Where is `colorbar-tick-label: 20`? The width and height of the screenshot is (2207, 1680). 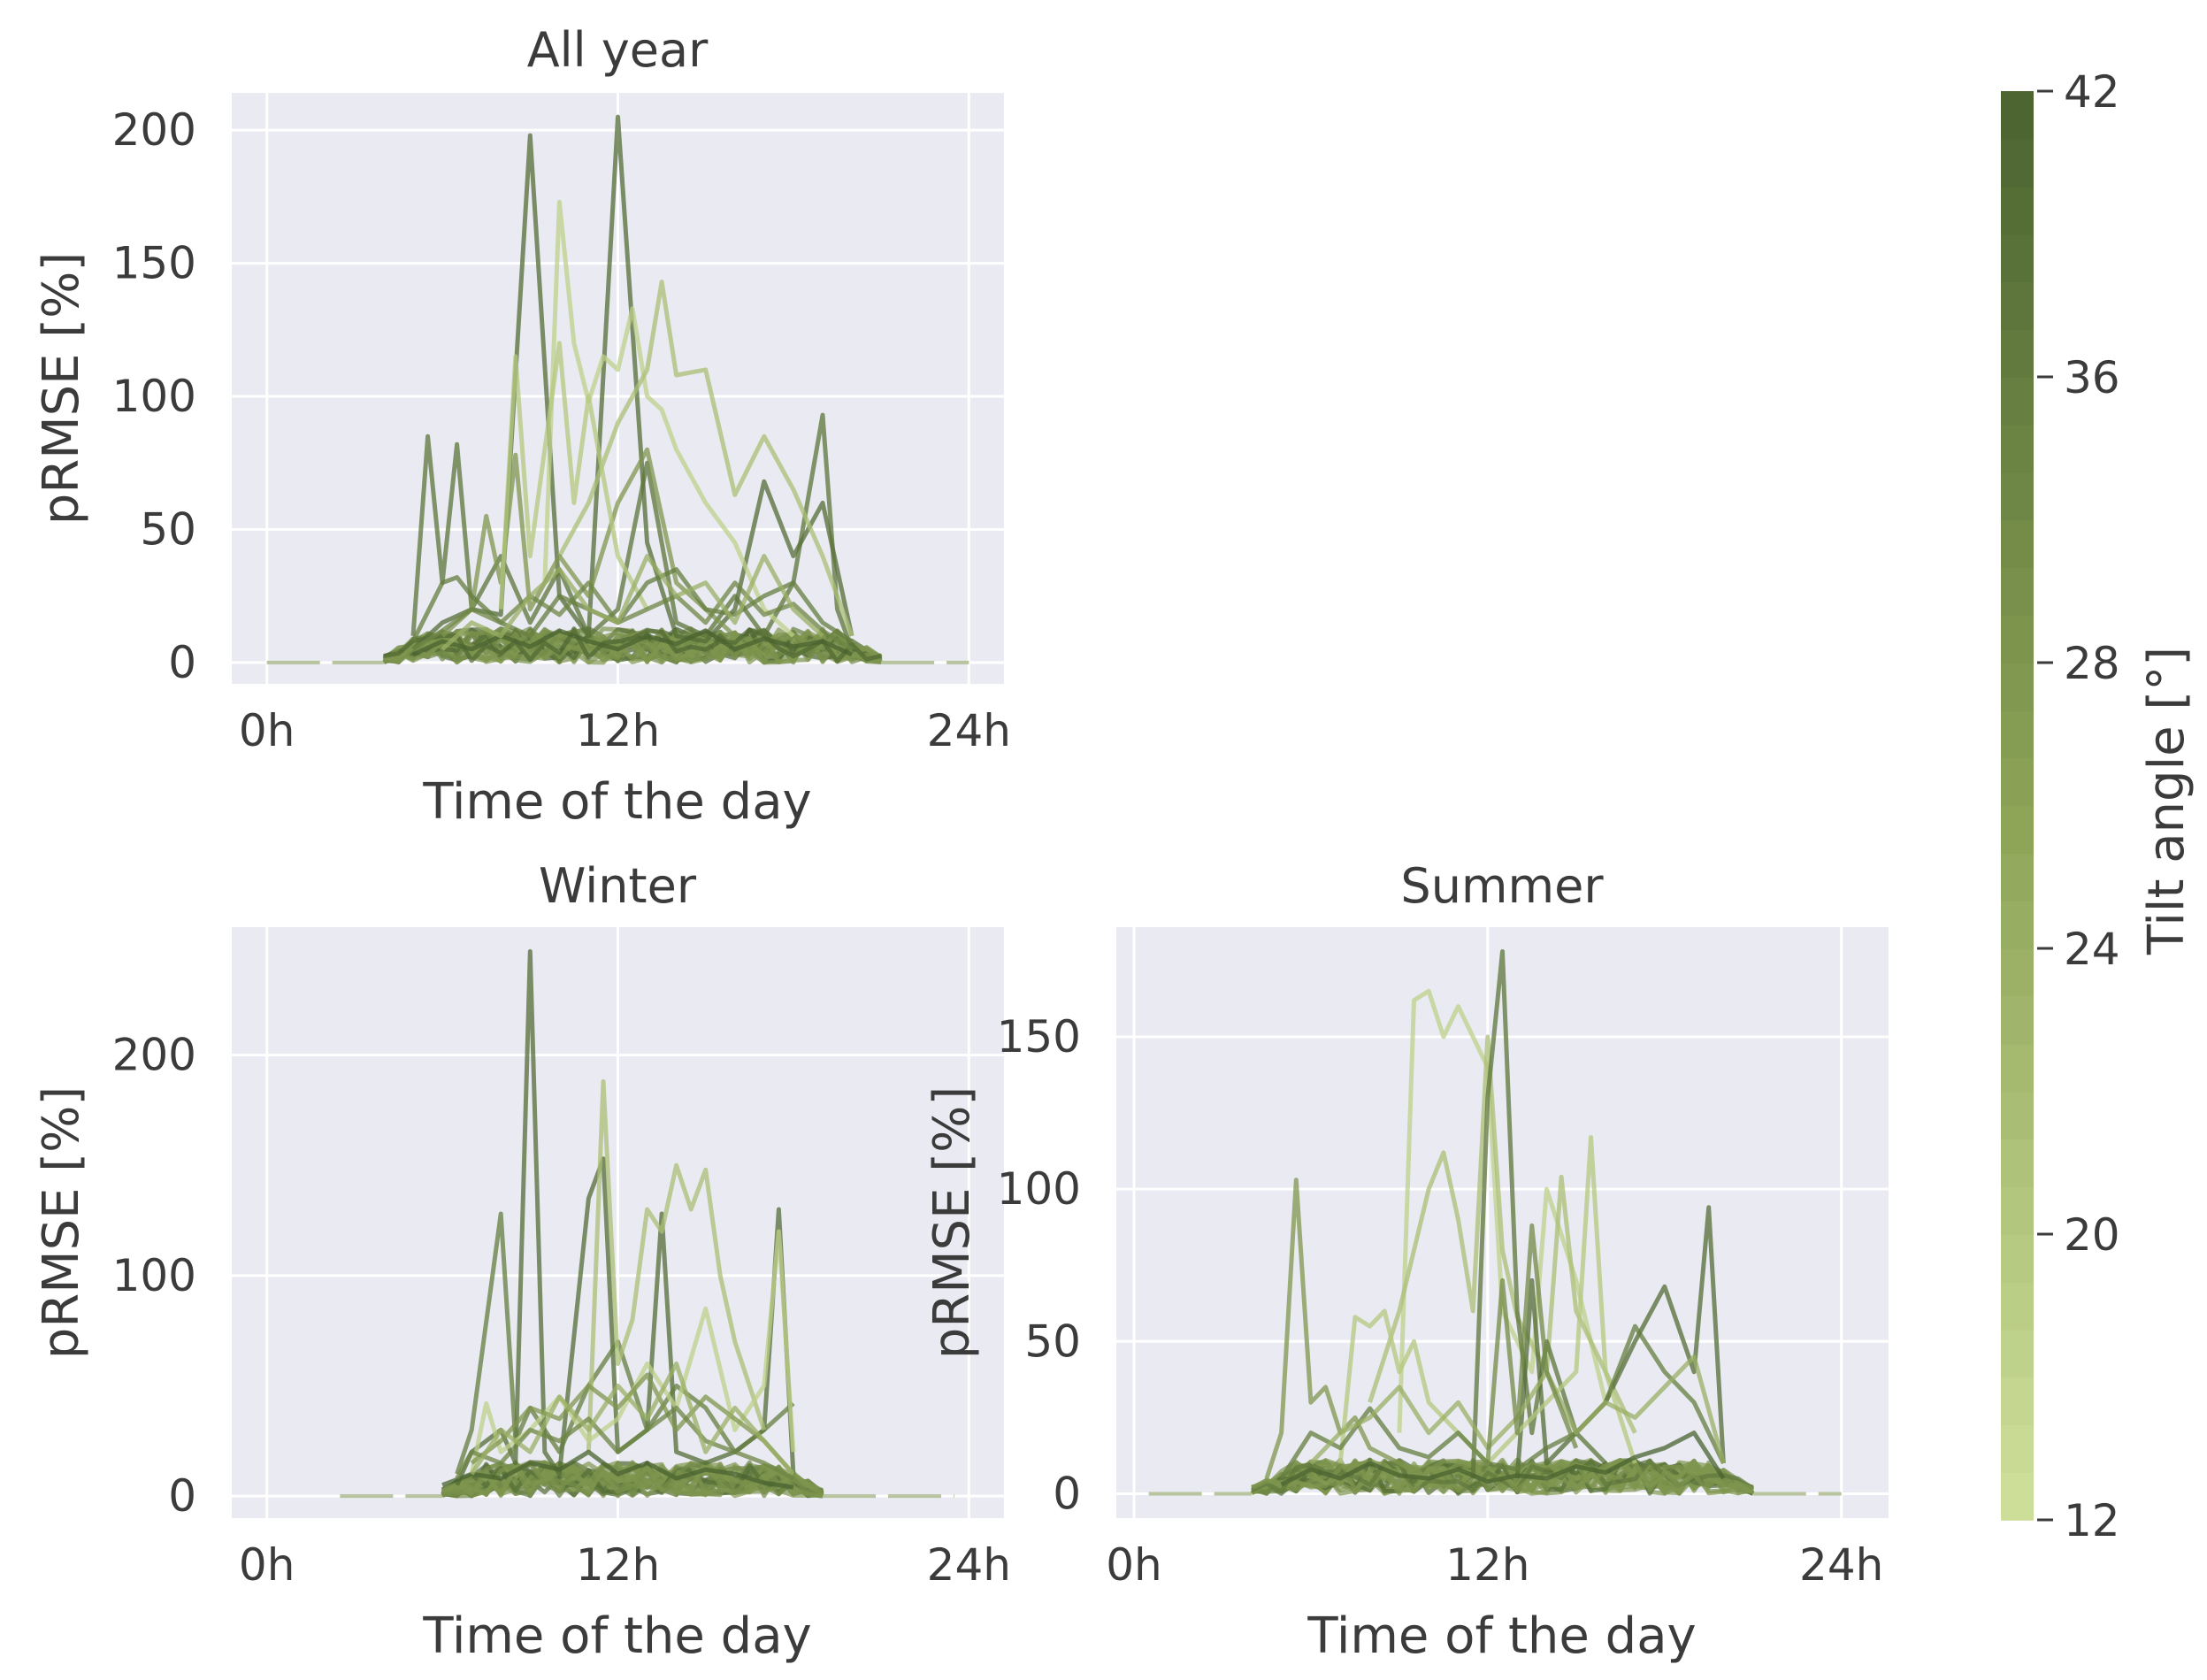
colorbar-tick-label: 20 is located at coordinates (2092, 1235).